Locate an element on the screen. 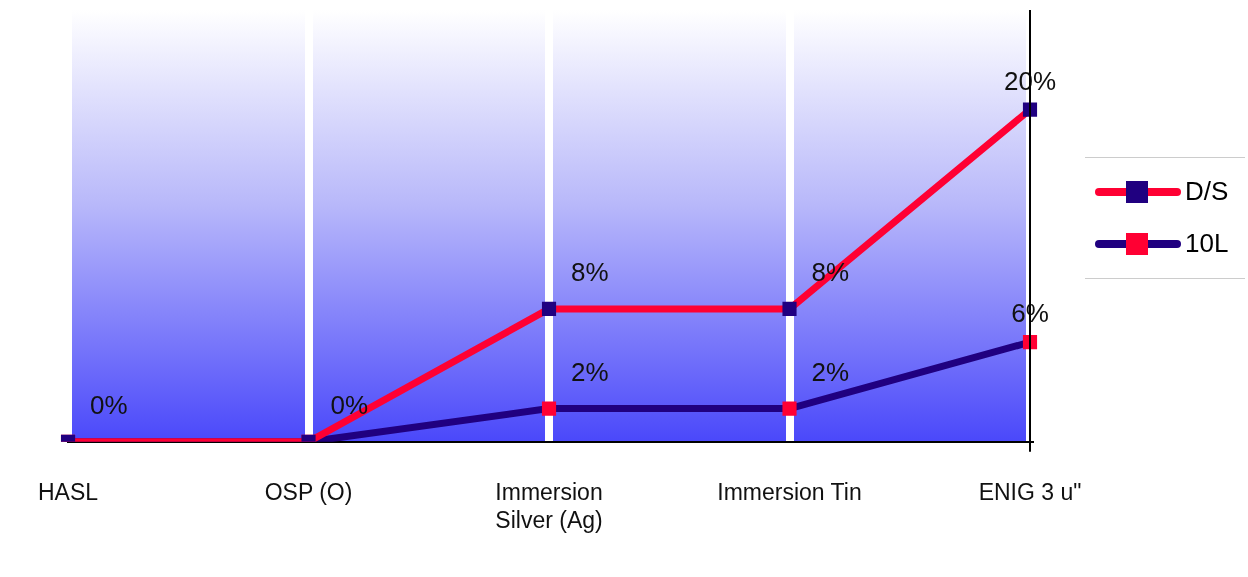  x-tick-label: HASL is located at coordinates (68, 491).